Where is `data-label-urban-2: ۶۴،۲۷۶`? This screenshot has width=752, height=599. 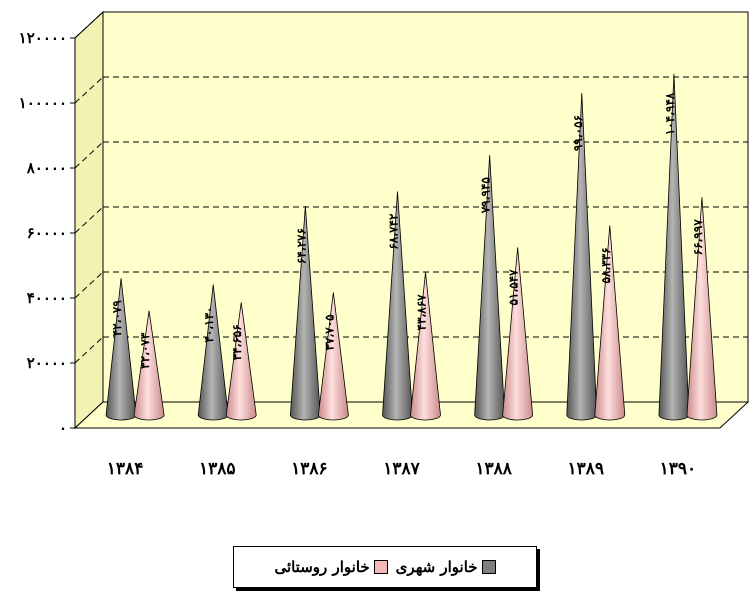 data-label-urban-2: ۶۴،۲۷۶ is located at coordinates (301, 246).